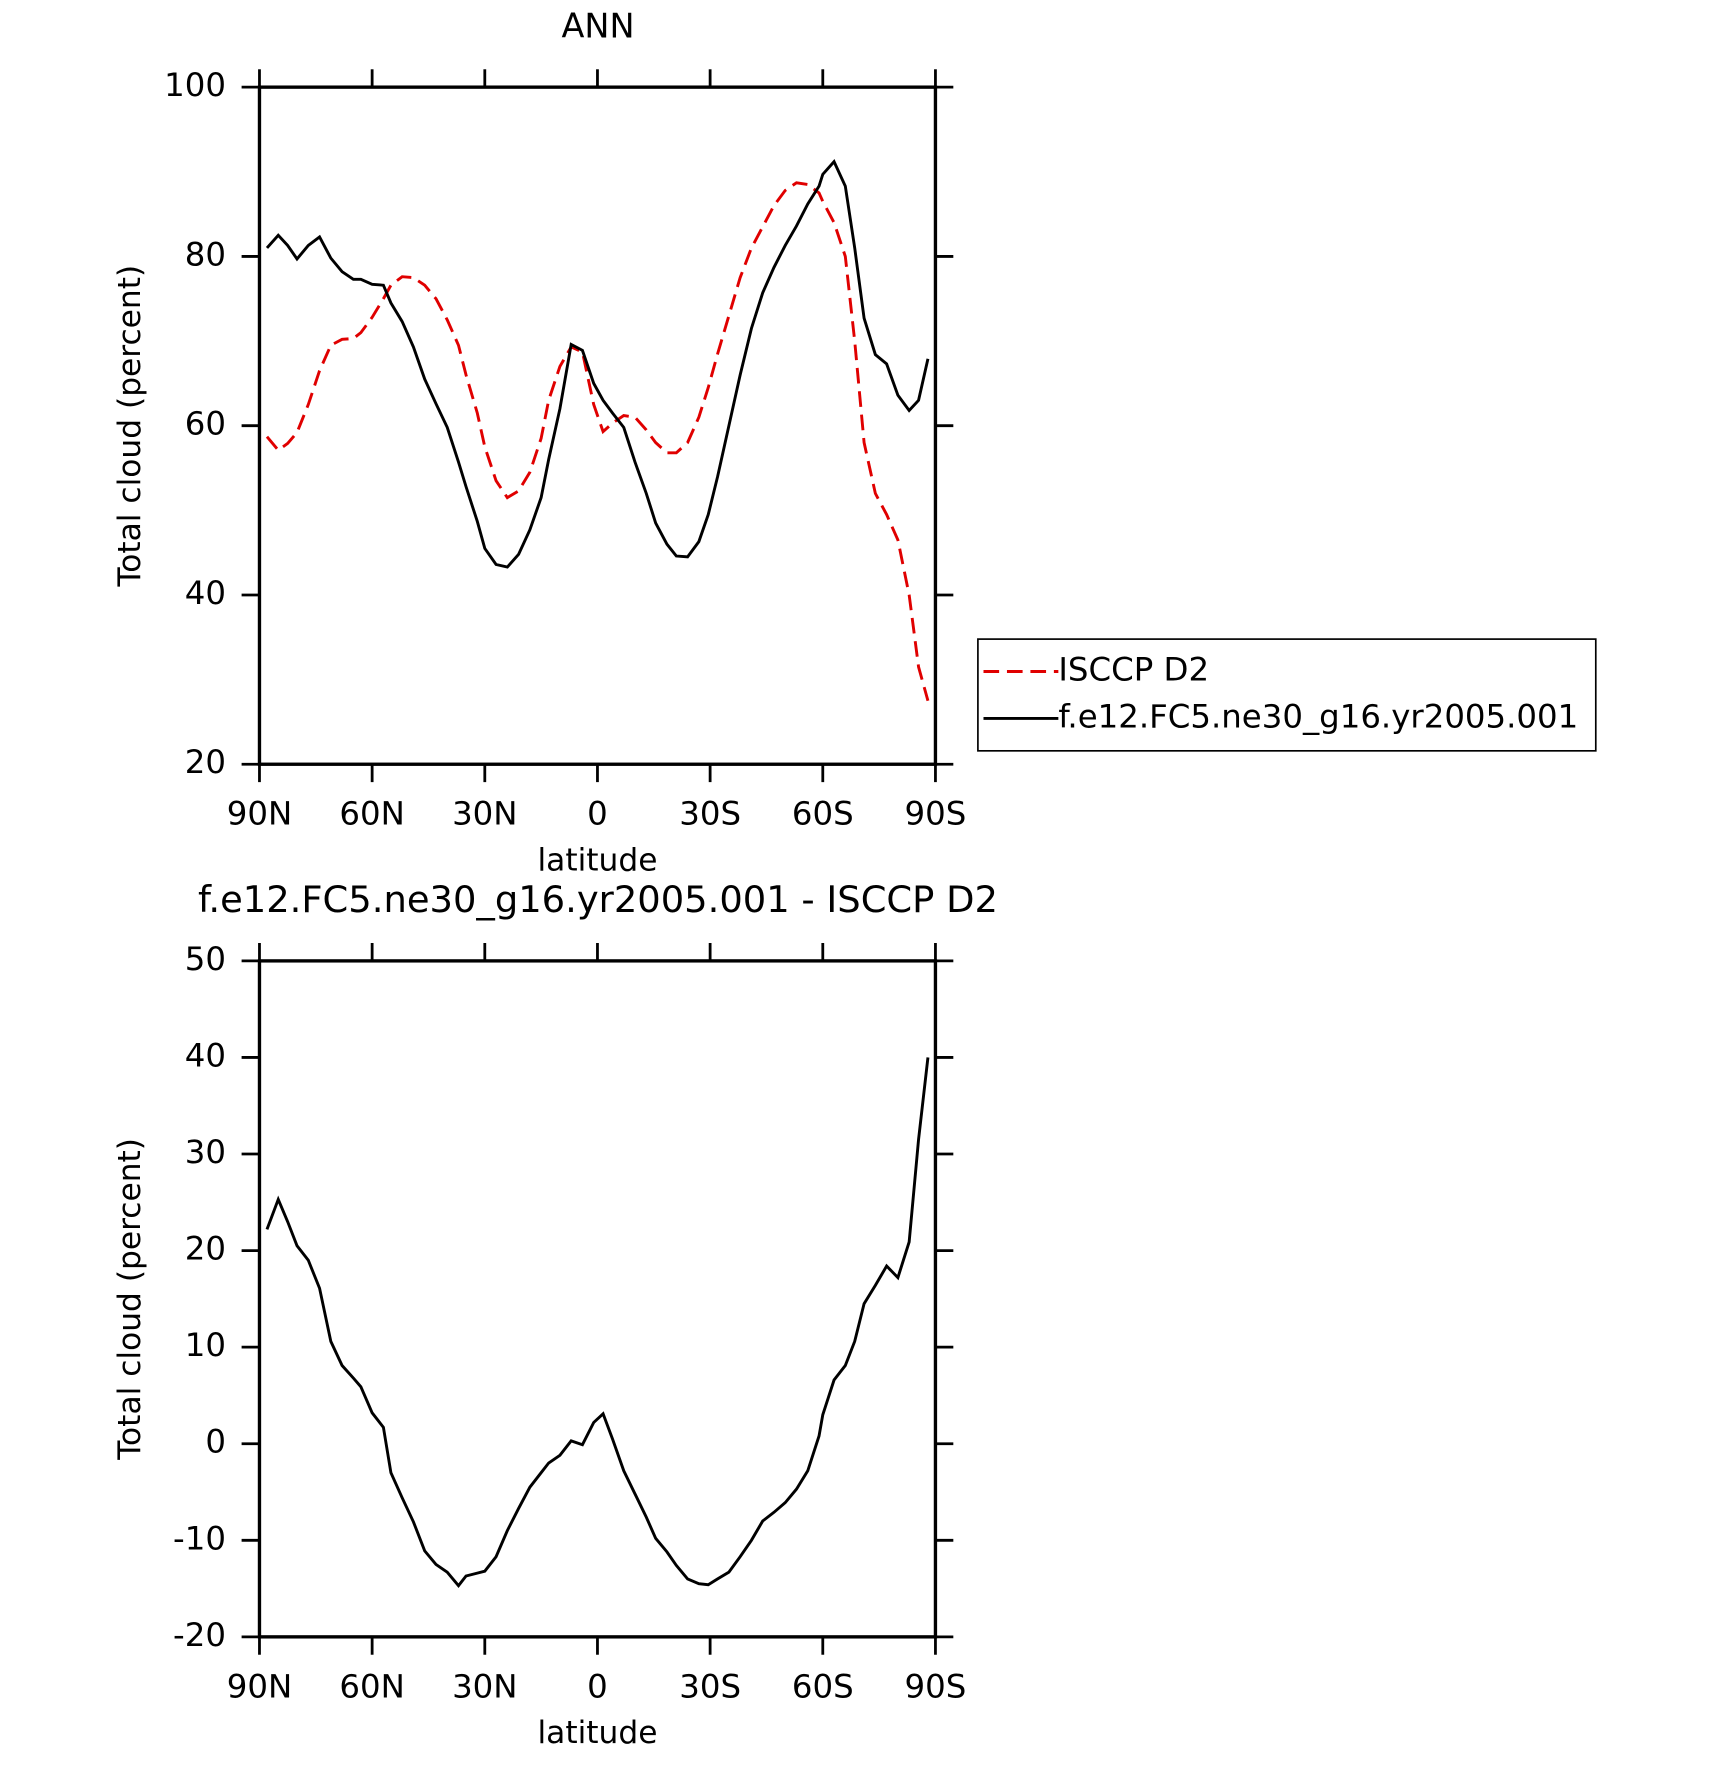 This screenshot has width=1710, height=1767. I want to click on y-tick-label: -10, so click(199, 1538).